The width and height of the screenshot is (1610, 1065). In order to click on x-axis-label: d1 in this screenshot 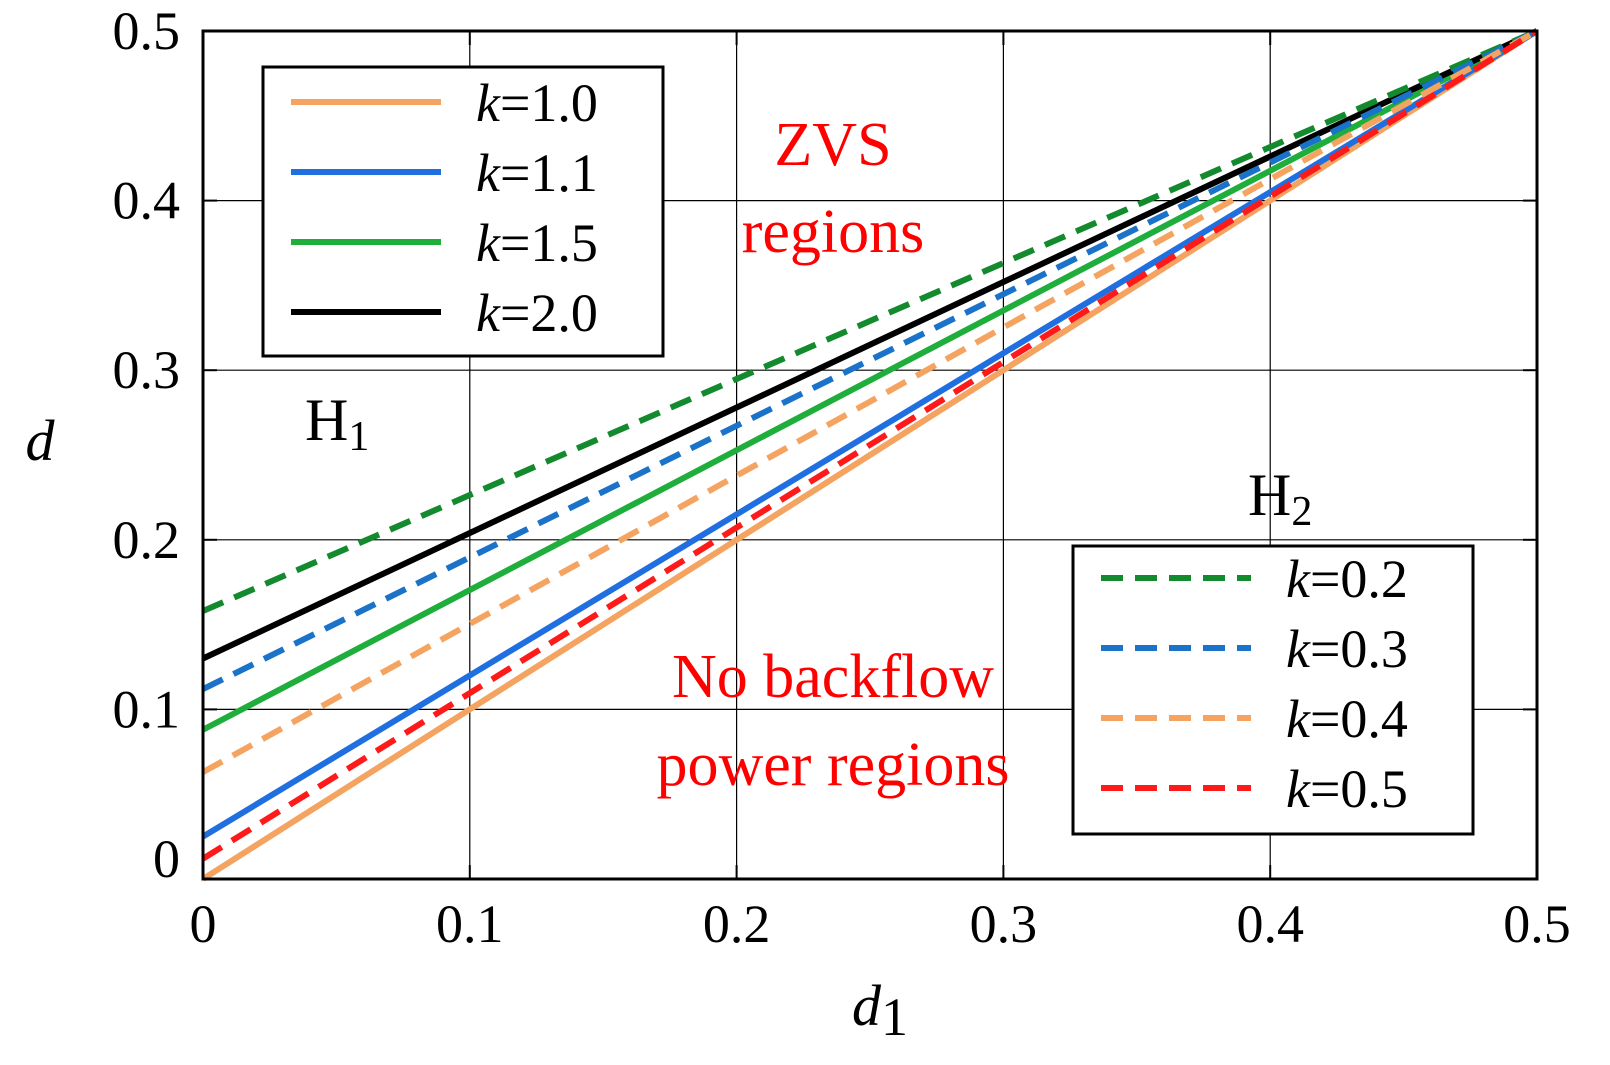, I will do `click(880, 1010)`.